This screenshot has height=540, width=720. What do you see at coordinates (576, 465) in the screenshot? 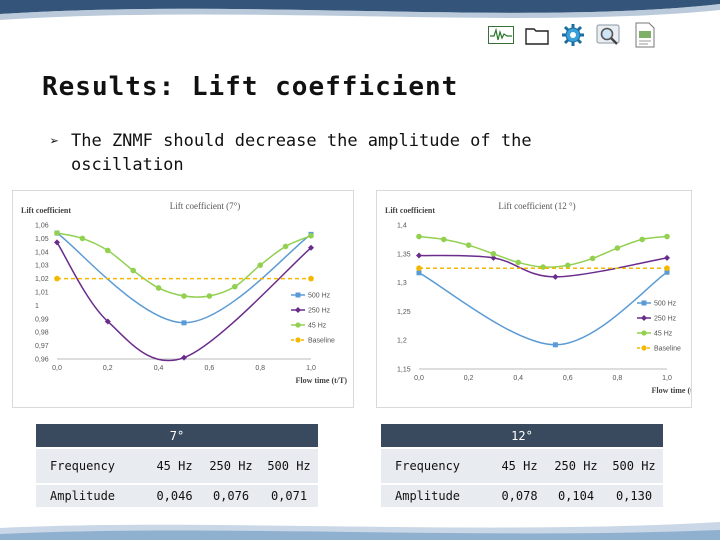
I see `table-cell: 250 Hz` at bounding box center [576, 465].